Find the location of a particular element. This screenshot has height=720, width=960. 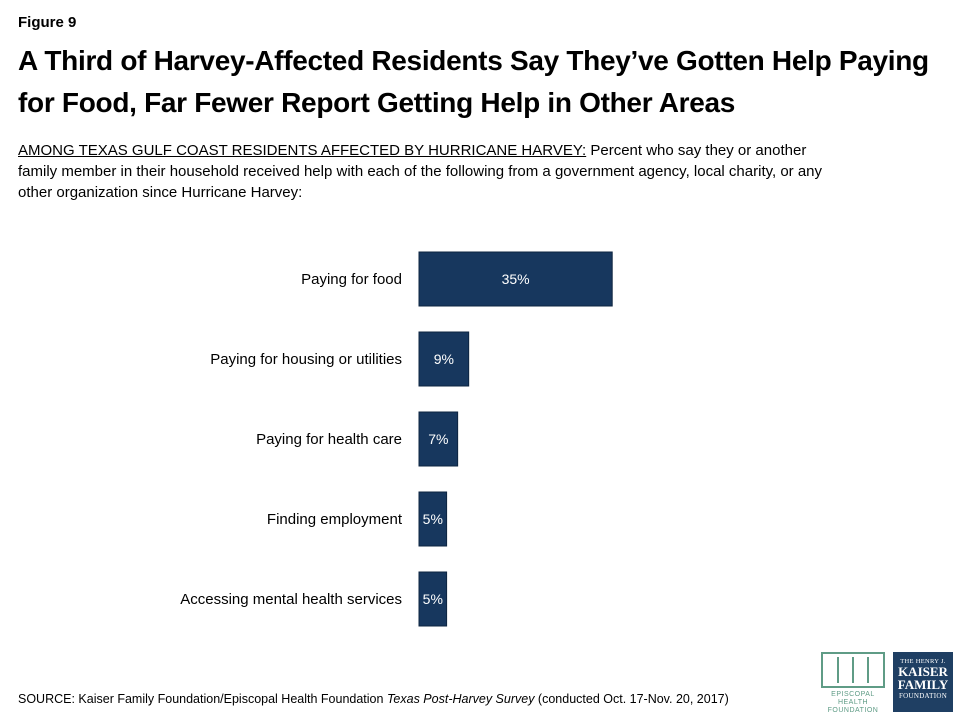

ehf-logo-line2: FOUNDATION is located at coordinates (853, 710).